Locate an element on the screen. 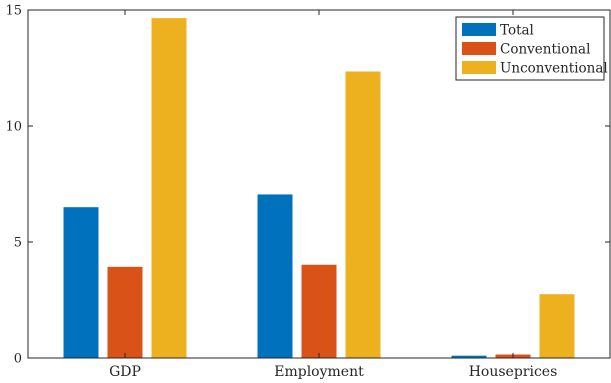 This screenshot has height=383, width=611. x-tick-label-houseprices: Houseprices is located at coordinates (513, 372).